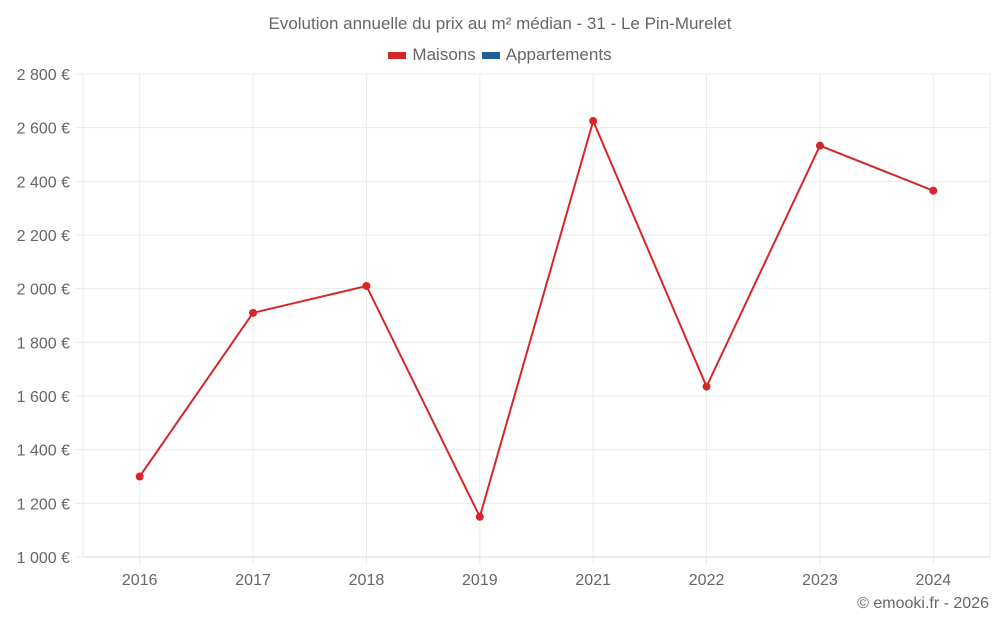 Image resolution: width=1000 pixels, height=625 pixels. Describe the element at coordinates (43, 397) in the screenshot. I see `y-tick-label: 1 600 €` at that location.